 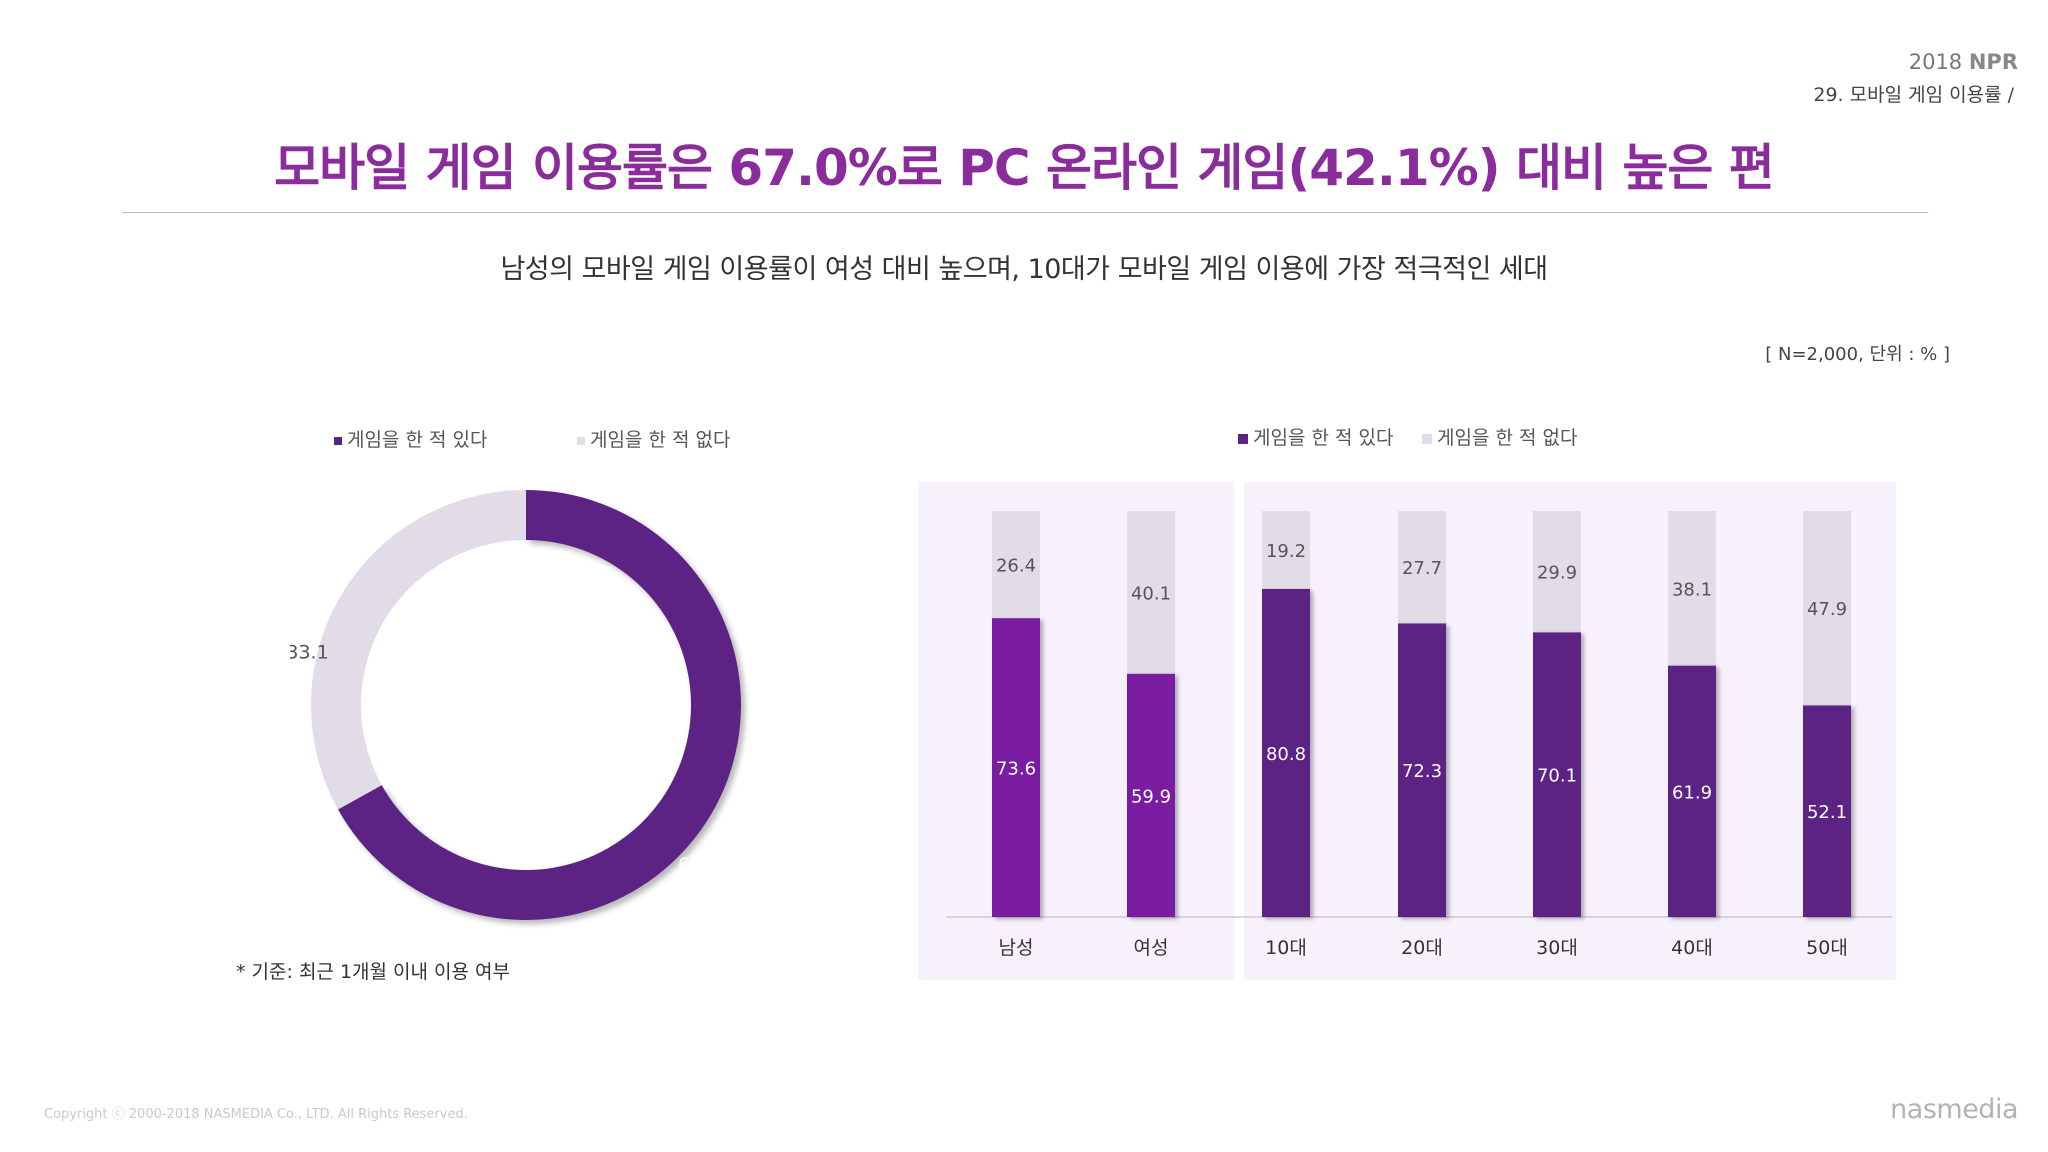 I want to click on category-label: 10대, so click(x=1286, y=948).